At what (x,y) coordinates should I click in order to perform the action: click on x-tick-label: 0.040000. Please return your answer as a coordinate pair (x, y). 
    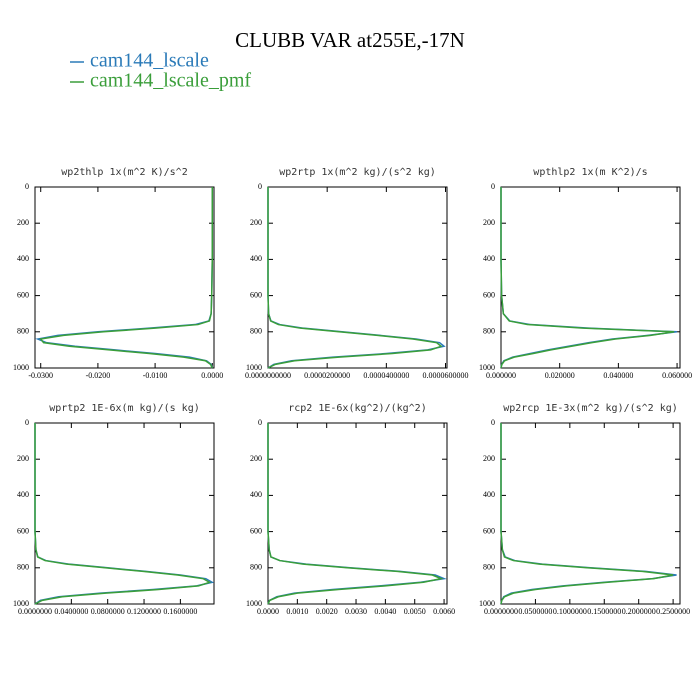
    Looking at the image, I should click on (618, 375).